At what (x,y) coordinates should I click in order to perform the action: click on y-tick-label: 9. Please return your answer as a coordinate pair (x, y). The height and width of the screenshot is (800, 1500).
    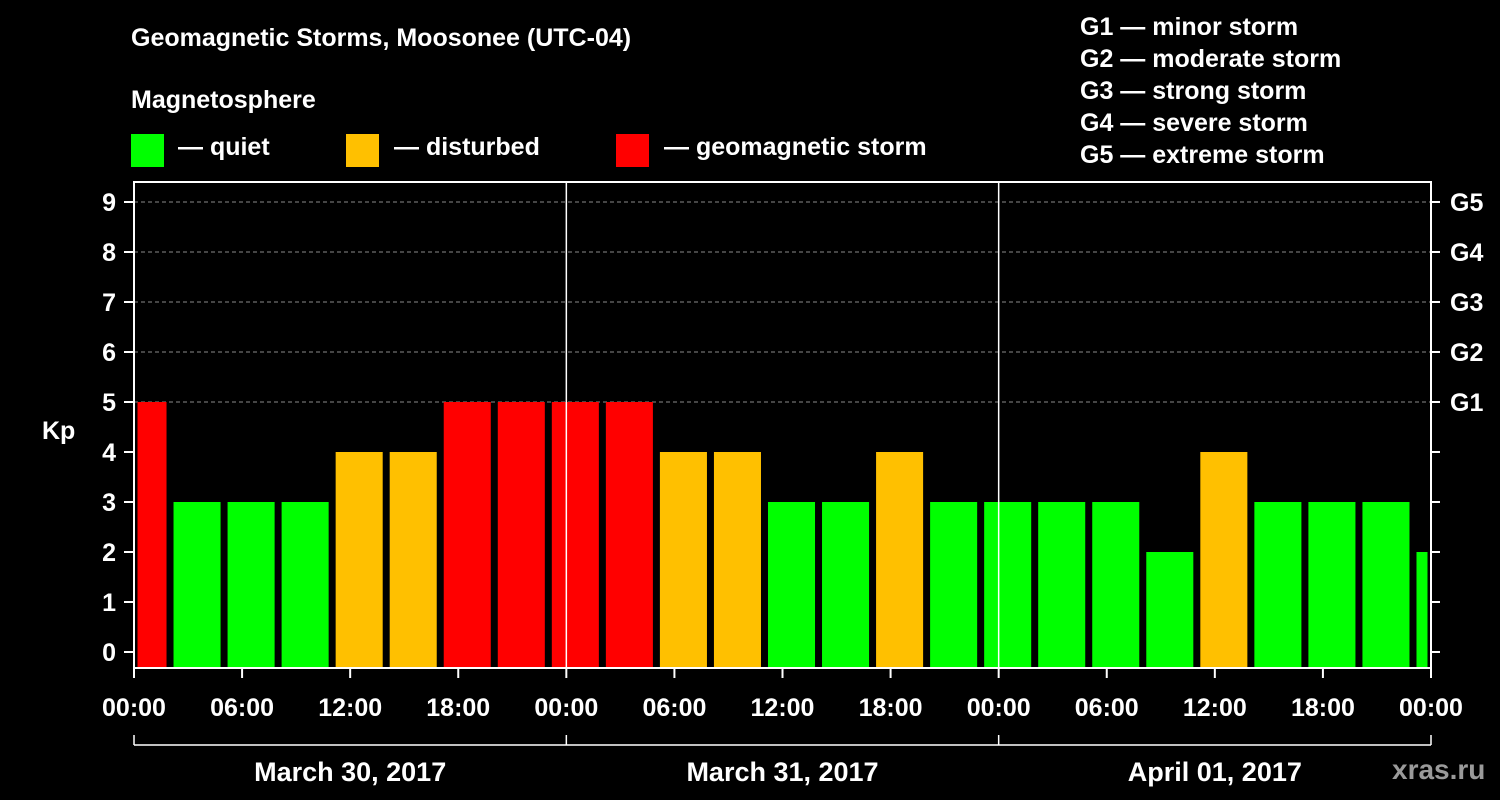
    Looking at the image, I should click on (109, 203).